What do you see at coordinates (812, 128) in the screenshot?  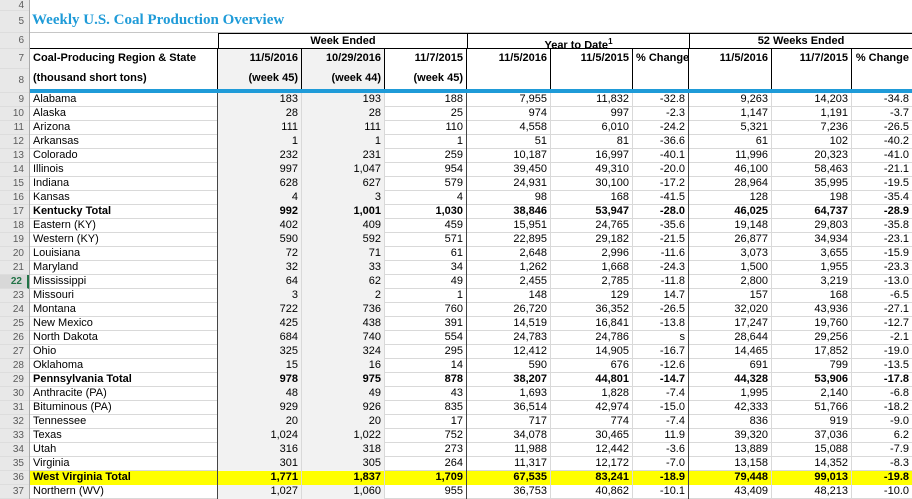 I see `value-cell: 7,236` at bounding box center [812, 128].